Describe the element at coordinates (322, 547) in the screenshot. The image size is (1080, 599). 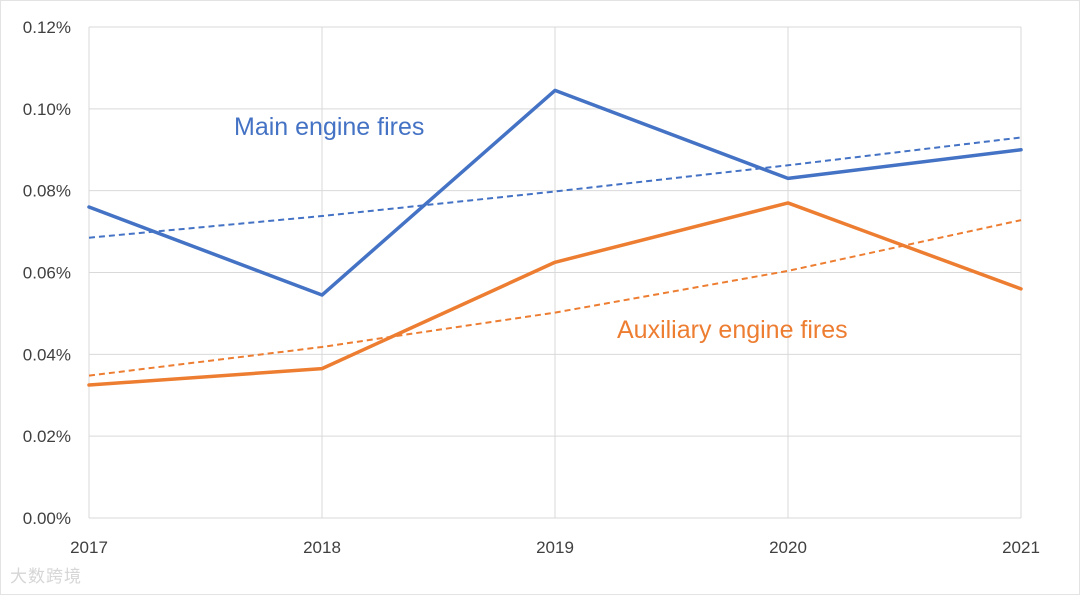
I see `x-tick-label: 2018` at that location.